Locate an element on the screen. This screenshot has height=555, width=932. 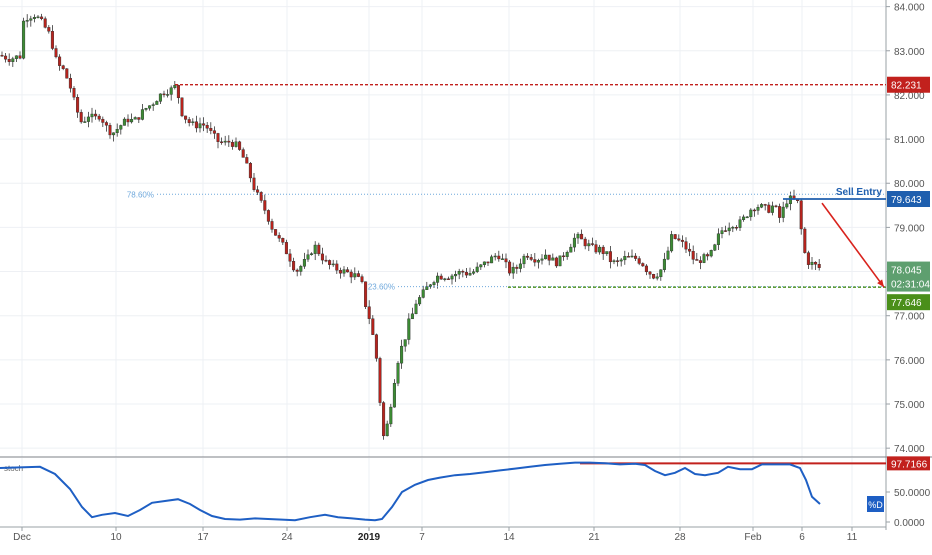
resistance-price-label: 82.231 is located at coordinates (906, 86).